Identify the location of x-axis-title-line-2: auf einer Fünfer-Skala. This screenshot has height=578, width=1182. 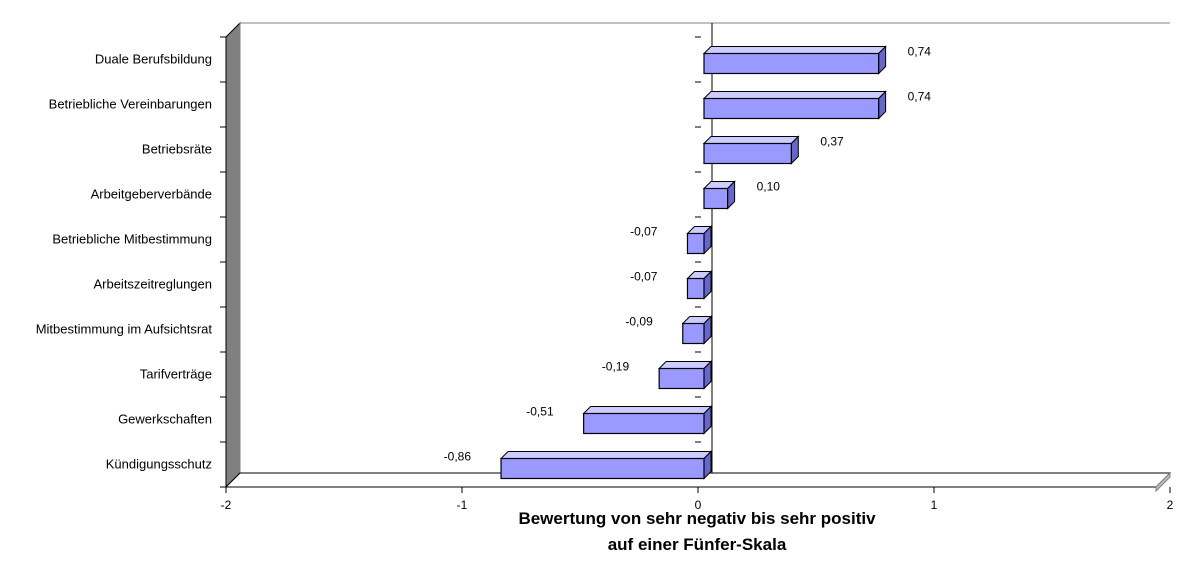
(697, 544).